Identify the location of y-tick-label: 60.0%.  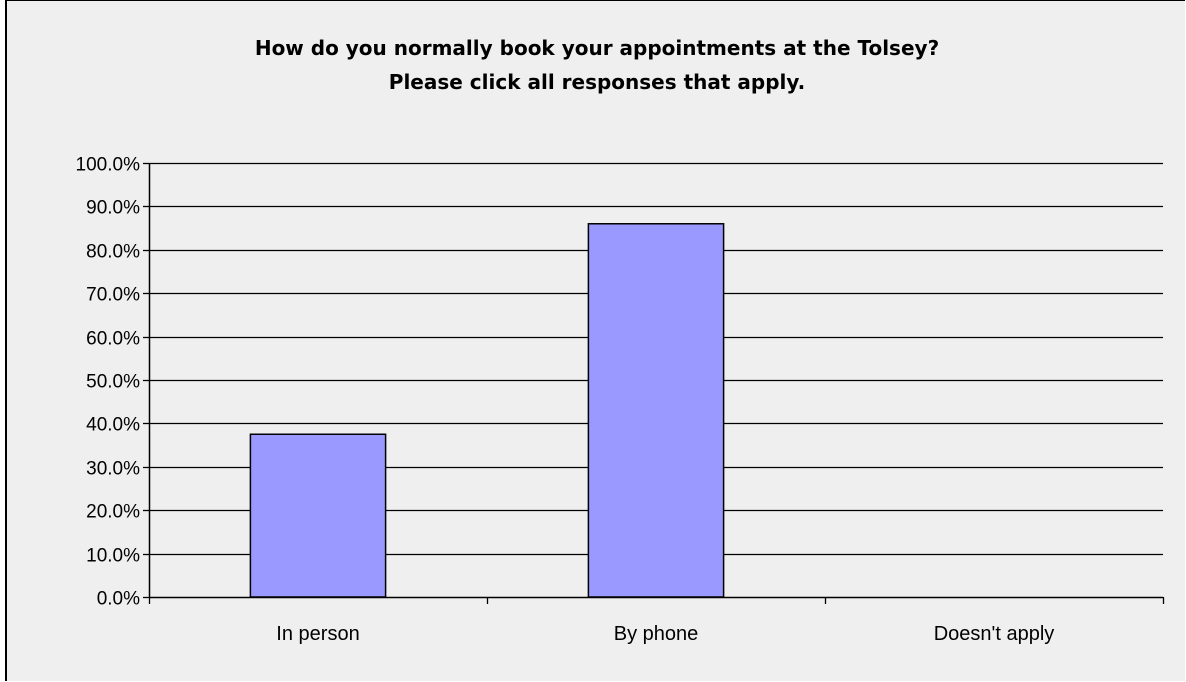
(113, 339).